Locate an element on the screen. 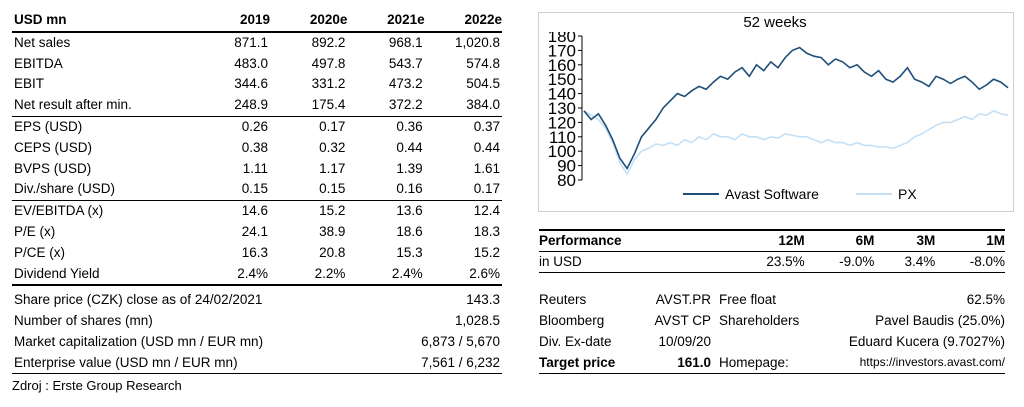 The image size is (1024, 407). cell-value: 331.2 is located at coordinates (328, 84).